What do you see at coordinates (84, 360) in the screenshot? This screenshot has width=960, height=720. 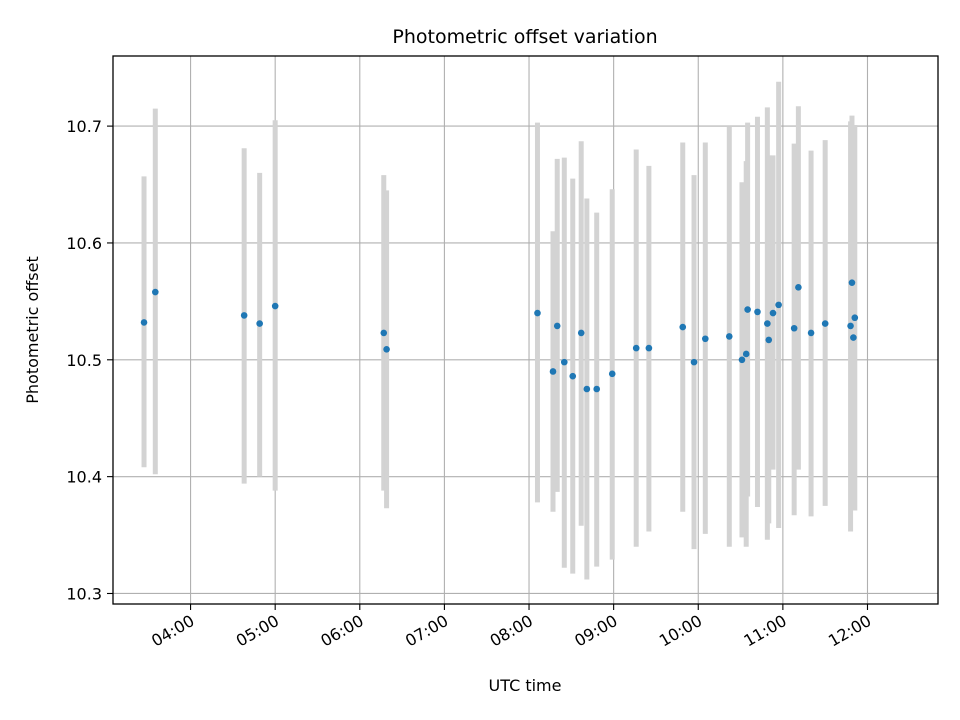 I see `y-tick-label: 10.5` at bounding box center [84, 360].